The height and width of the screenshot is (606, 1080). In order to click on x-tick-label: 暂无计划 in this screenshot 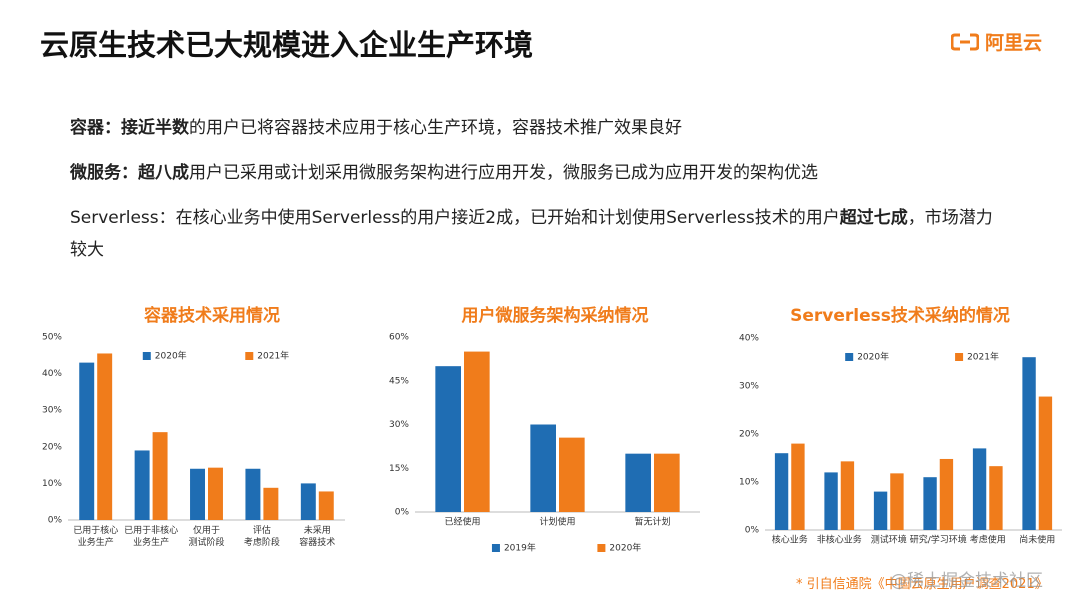, I will do `click(652, 522)`.